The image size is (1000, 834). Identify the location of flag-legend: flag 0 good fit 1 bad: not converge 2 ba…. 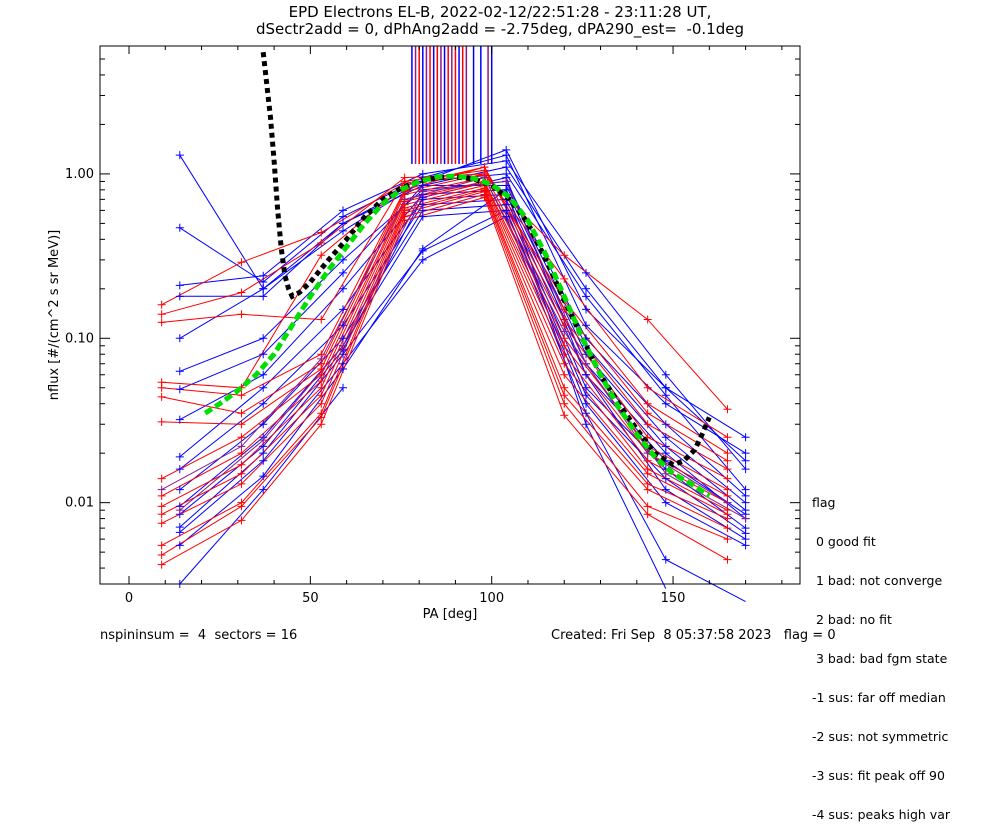
(881, 652).